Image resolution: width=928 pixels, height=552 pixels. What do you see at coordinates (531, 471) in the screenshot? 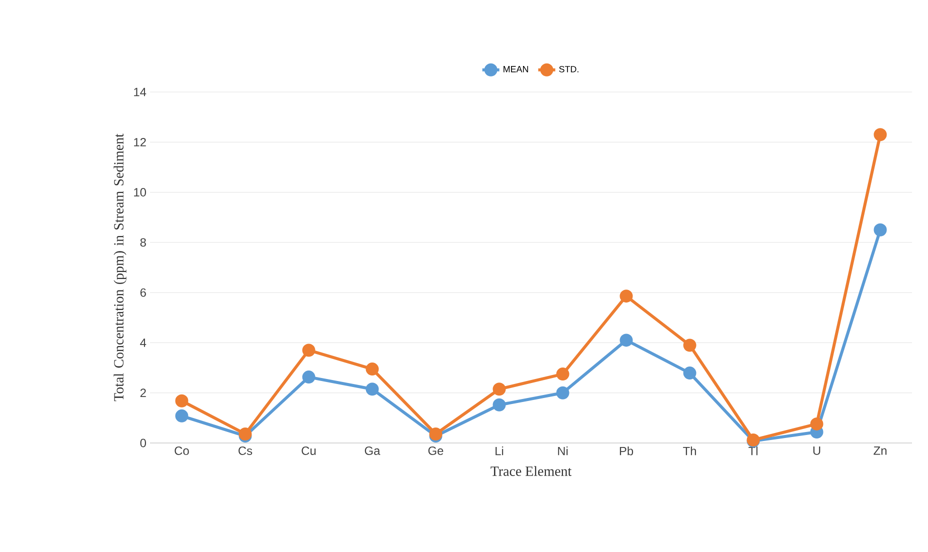
I see `x-axis-title: Trace Element` at bounding box center [531, 471].